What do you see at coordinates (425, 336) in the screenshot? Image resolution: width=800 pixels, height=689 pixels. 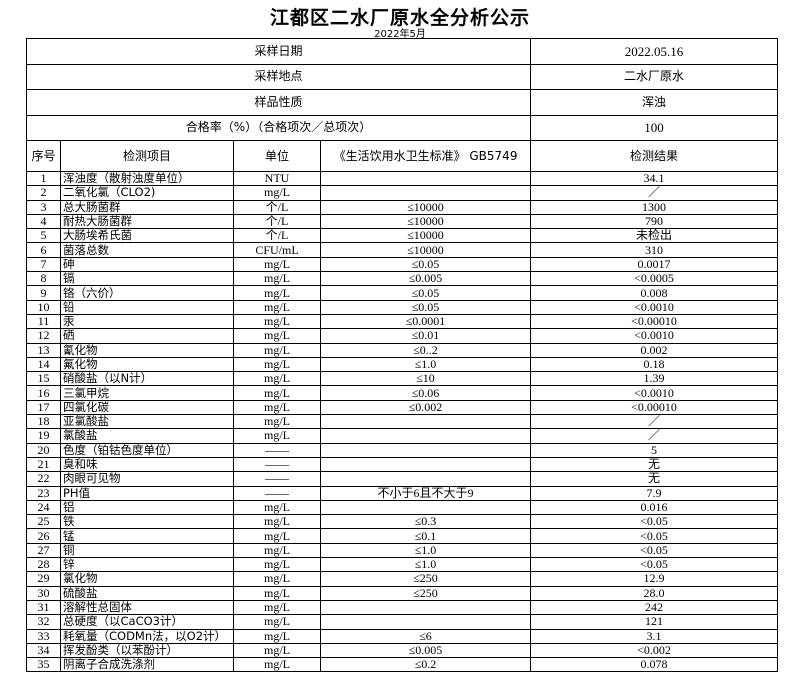 I see `row-standard: ≤0.01` at bounding box center [425, 336].